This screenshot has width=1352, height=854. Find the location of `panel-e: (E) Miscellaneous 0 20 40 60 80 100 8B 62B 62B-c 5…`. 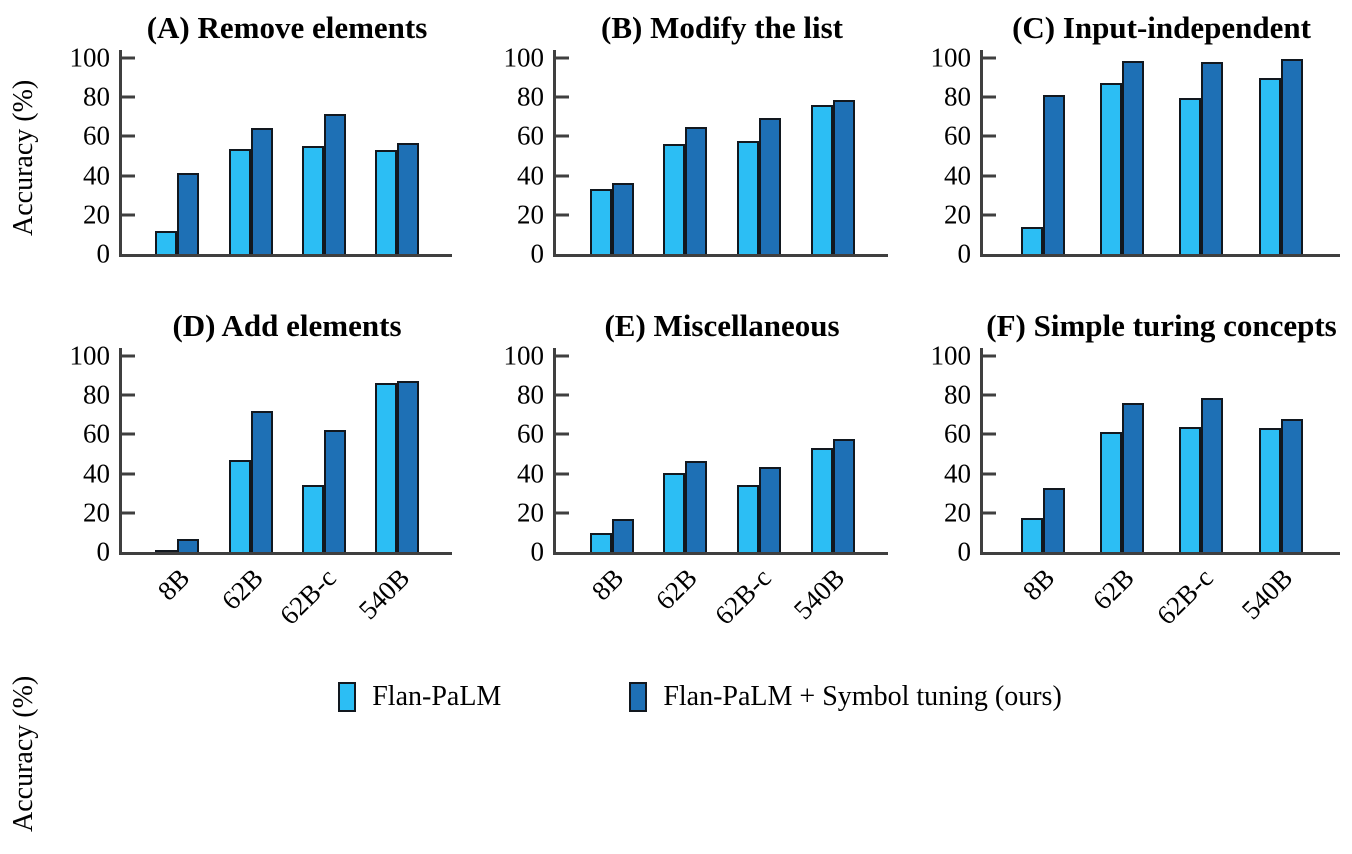

panel-e: (E) Miscellaneous 0 20 40 60 80 100 8B 62B 62B-c 5… is located at coordinates (676, 476).